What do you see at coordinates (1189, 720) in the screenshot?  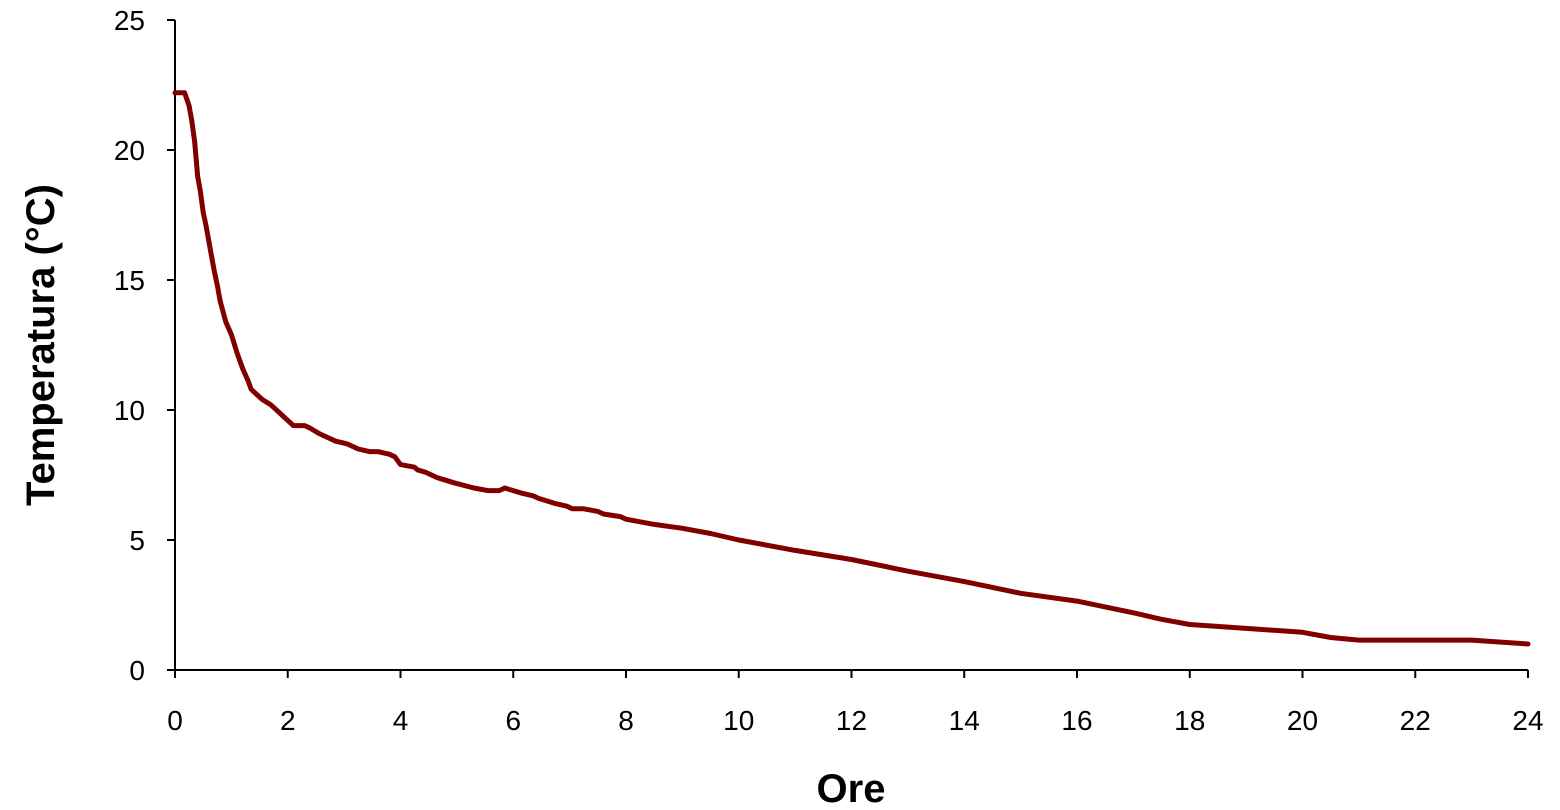 I see `x-tick-label: 18` at bounding box center [1189, 720].